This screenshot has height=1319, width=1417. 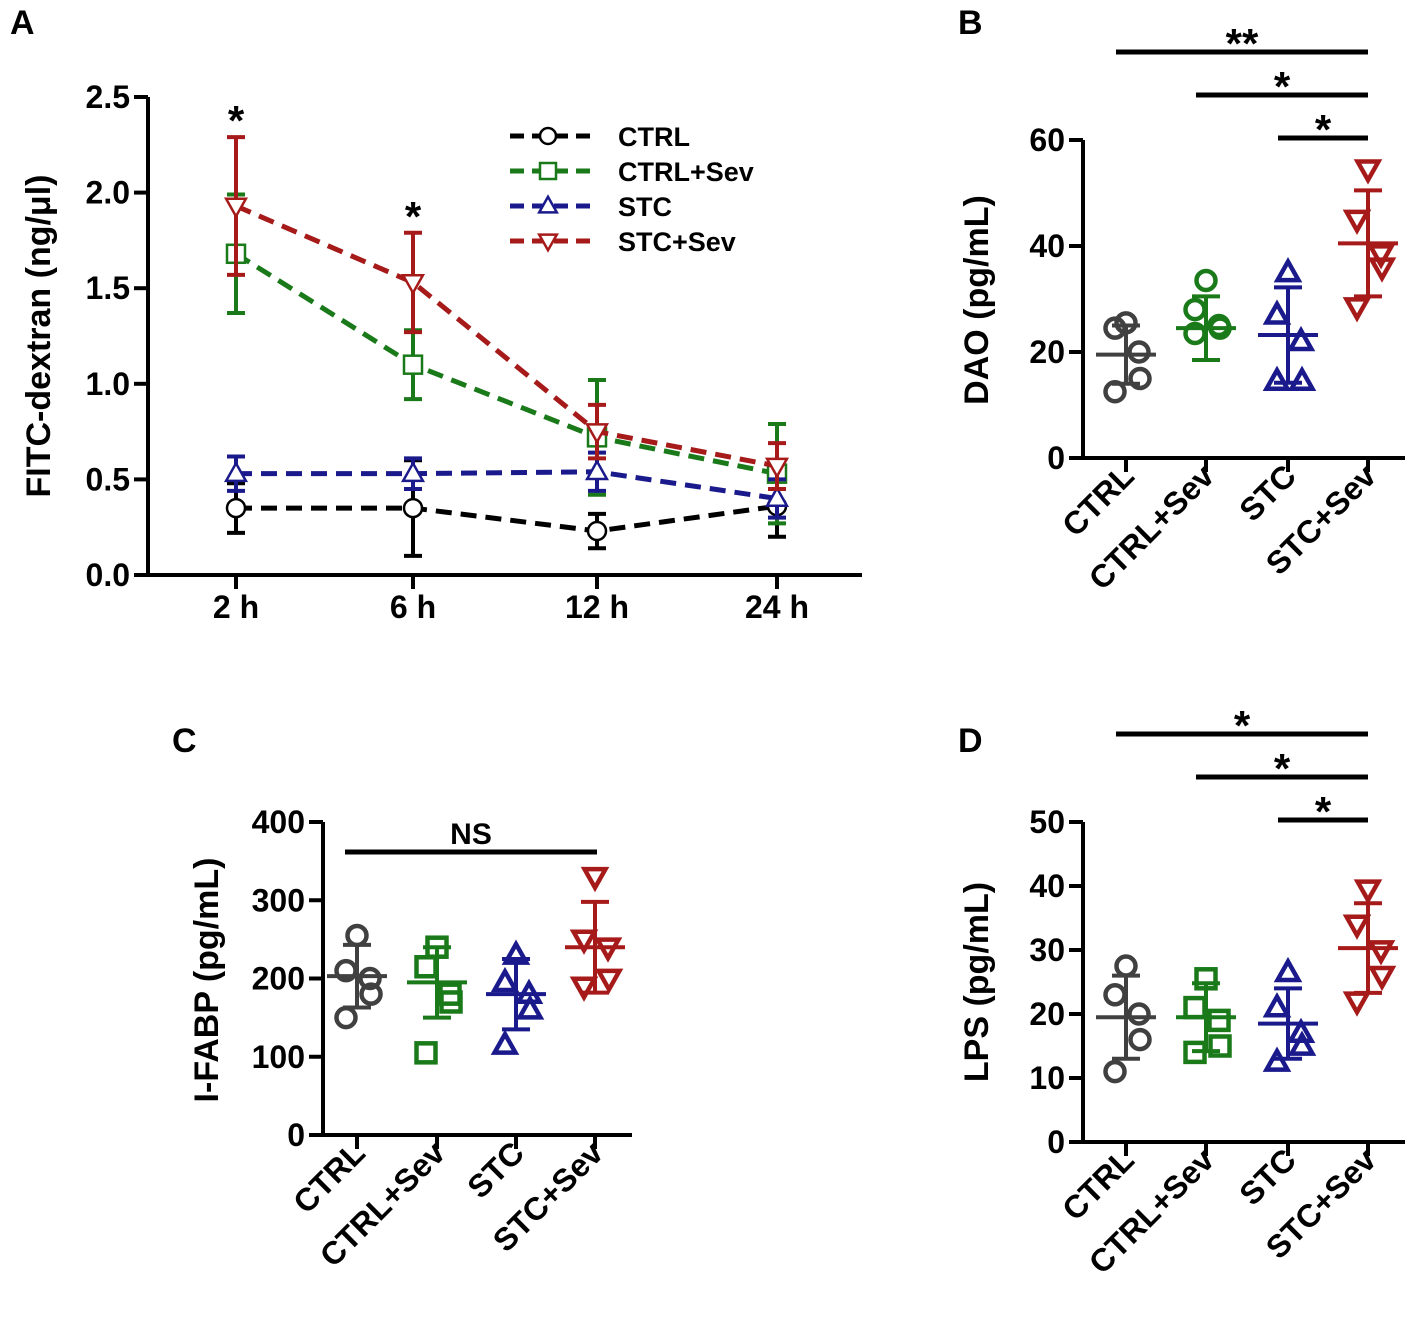 What do you see at coordinates (686, 172) in the screenshot?
I see `legend-label: CTRL+Sev` at bounding box center [686, 172].